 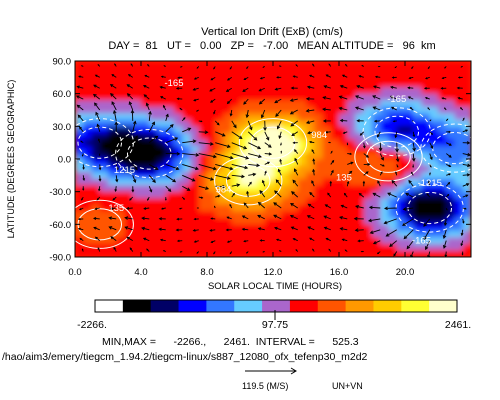 What do you see at coordinates (344, 178) in the screenshot?
I see `contour-label: 135` at bounding box center [344, 178].